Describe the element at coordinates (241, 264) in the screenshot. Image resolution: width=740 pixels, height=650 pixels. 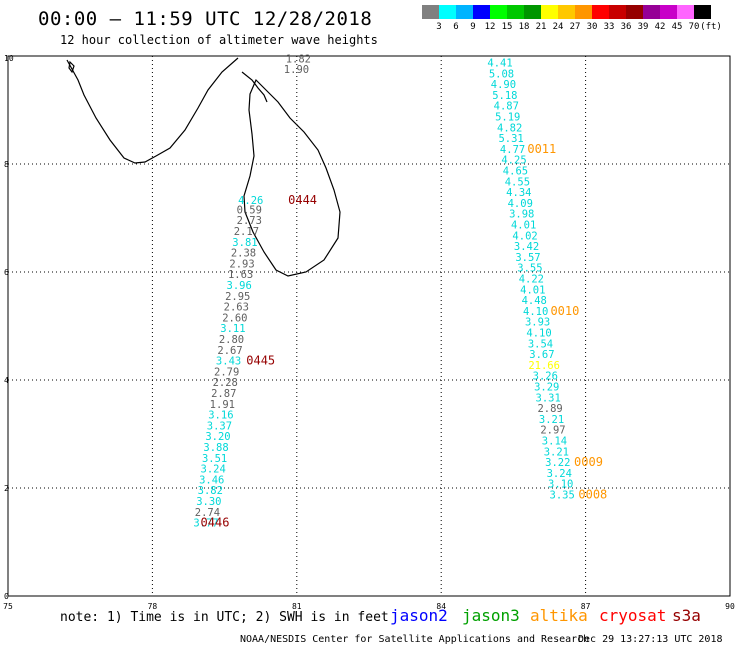
I see `wave-height-value: 2.93` at that location.